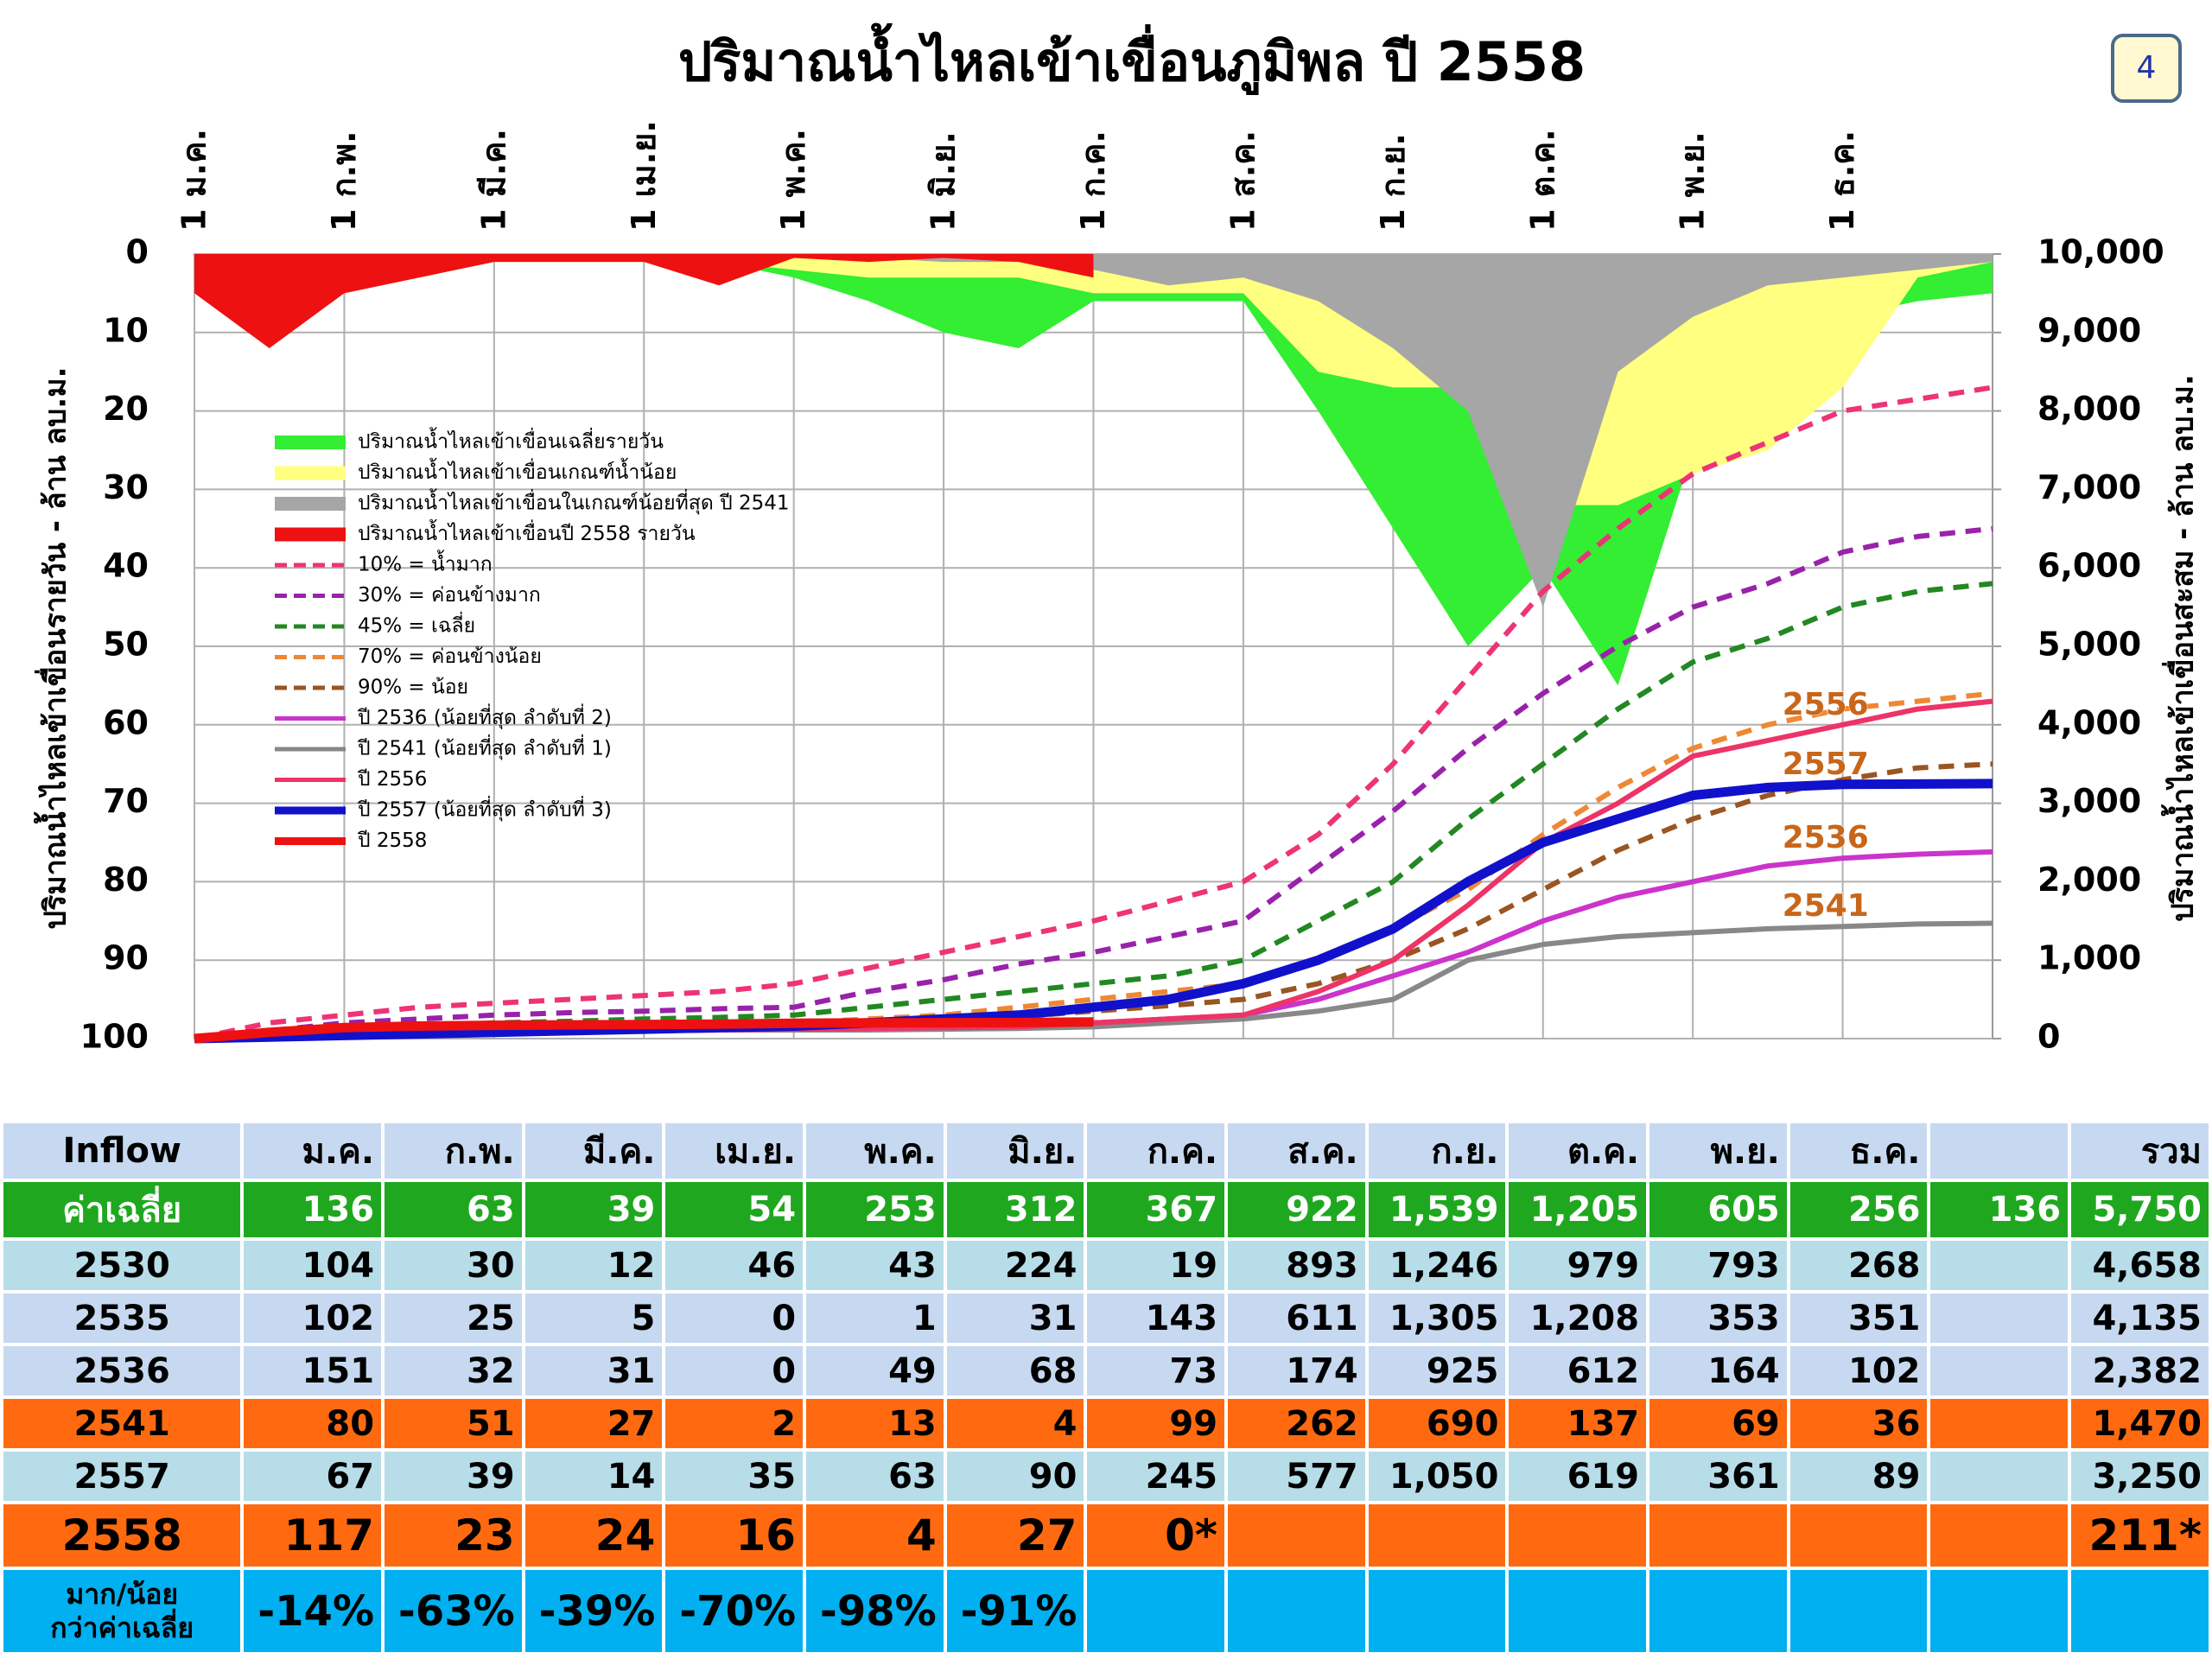 This screenshot has height=1659, width=2212. Describe the element at coordinates (1858, 1151) in the screenshot. I see `header-cell: ธ.ค.` at that location.